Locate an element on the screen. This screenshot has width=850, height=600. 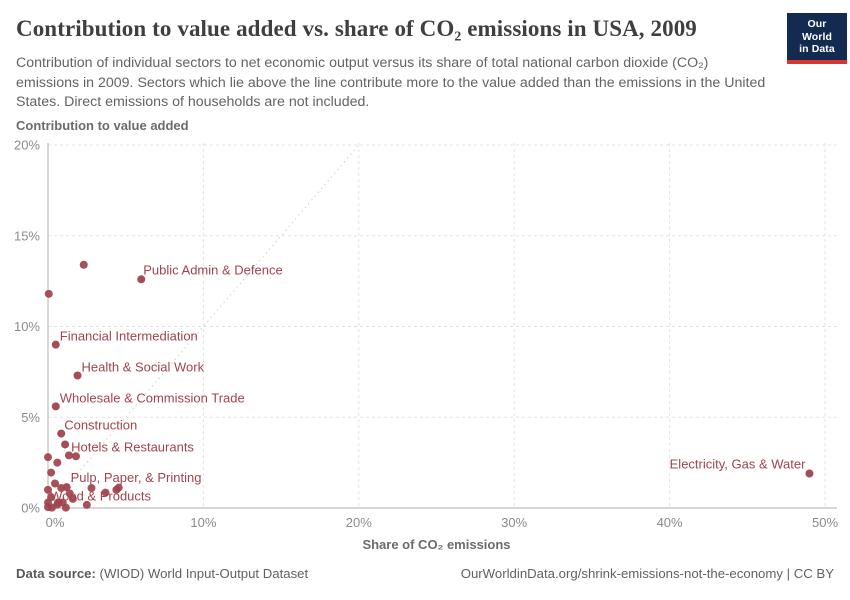
data-point-pulp-paper-printing is located at coordinates (66, 487).